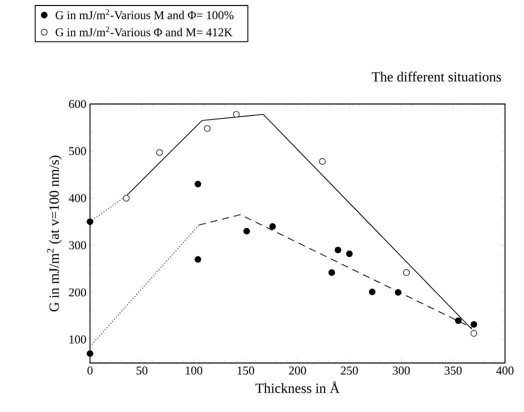 This screenshot has height=412, width=524. I want to click on legend-label: G in mJ/m$^{2}$-Various Φ and M= 412K, so click(144, 31).